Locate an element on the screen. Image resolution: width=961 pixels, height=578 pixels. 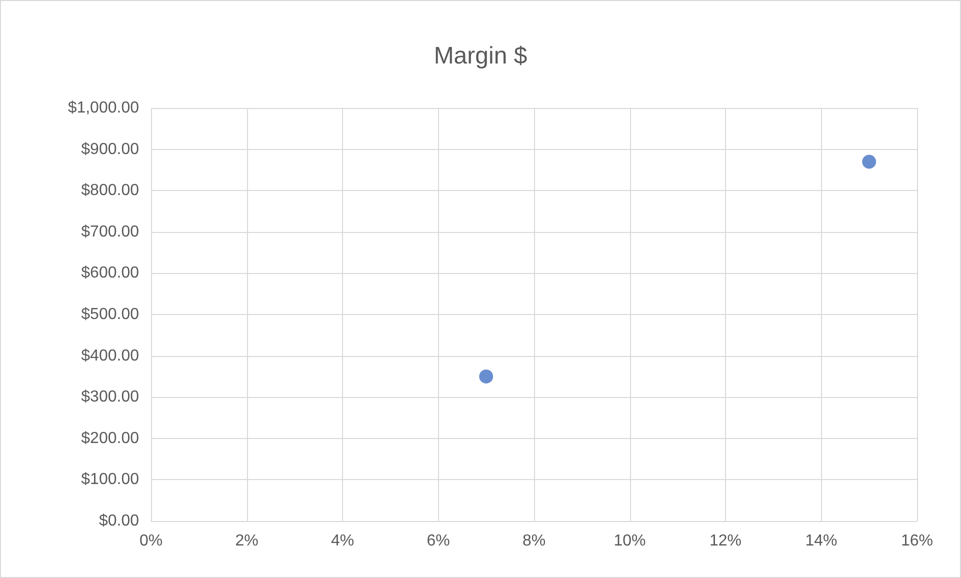
y-tick-label: $400.00 is located at coordinates (110, 355).